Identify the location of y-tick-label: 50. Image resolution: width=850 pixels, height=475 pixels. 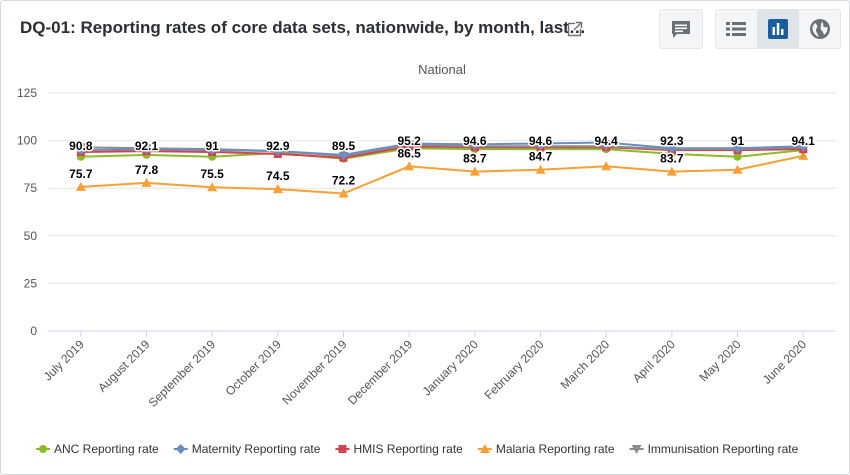
(31, 236).